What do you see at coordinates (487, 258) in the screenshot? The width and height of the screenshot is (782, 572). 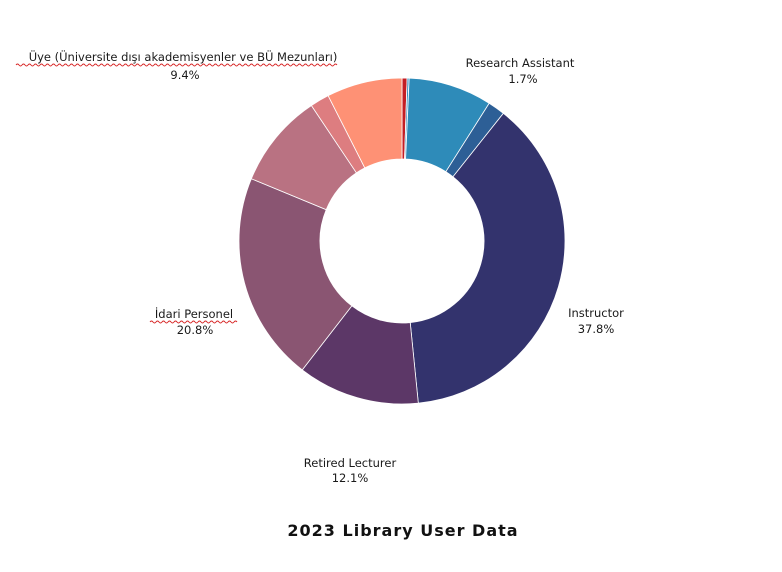 I see `slice-instructor` at bounding box center [487, 258].